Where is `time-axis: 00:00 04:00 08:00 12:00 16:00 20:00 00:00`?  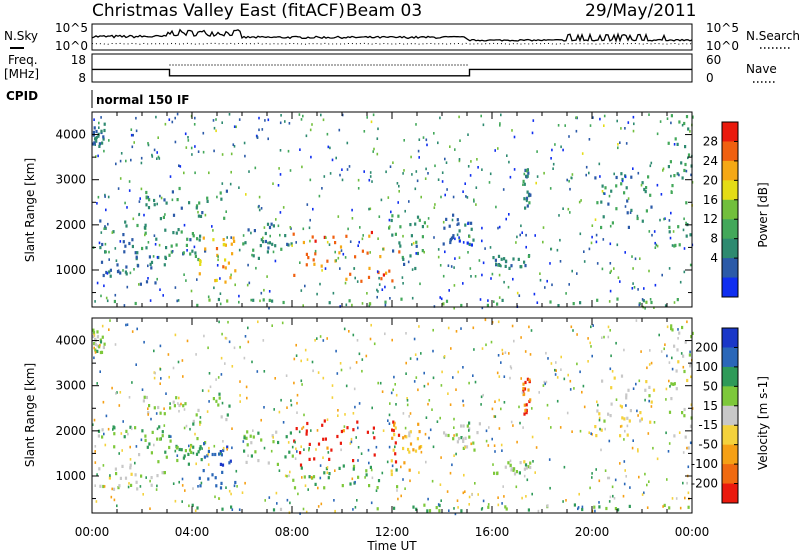
time-axis: 00:00 04:00 08:00 12:00 16:00 20:00 00:00 is located at coordinates (392, 532).